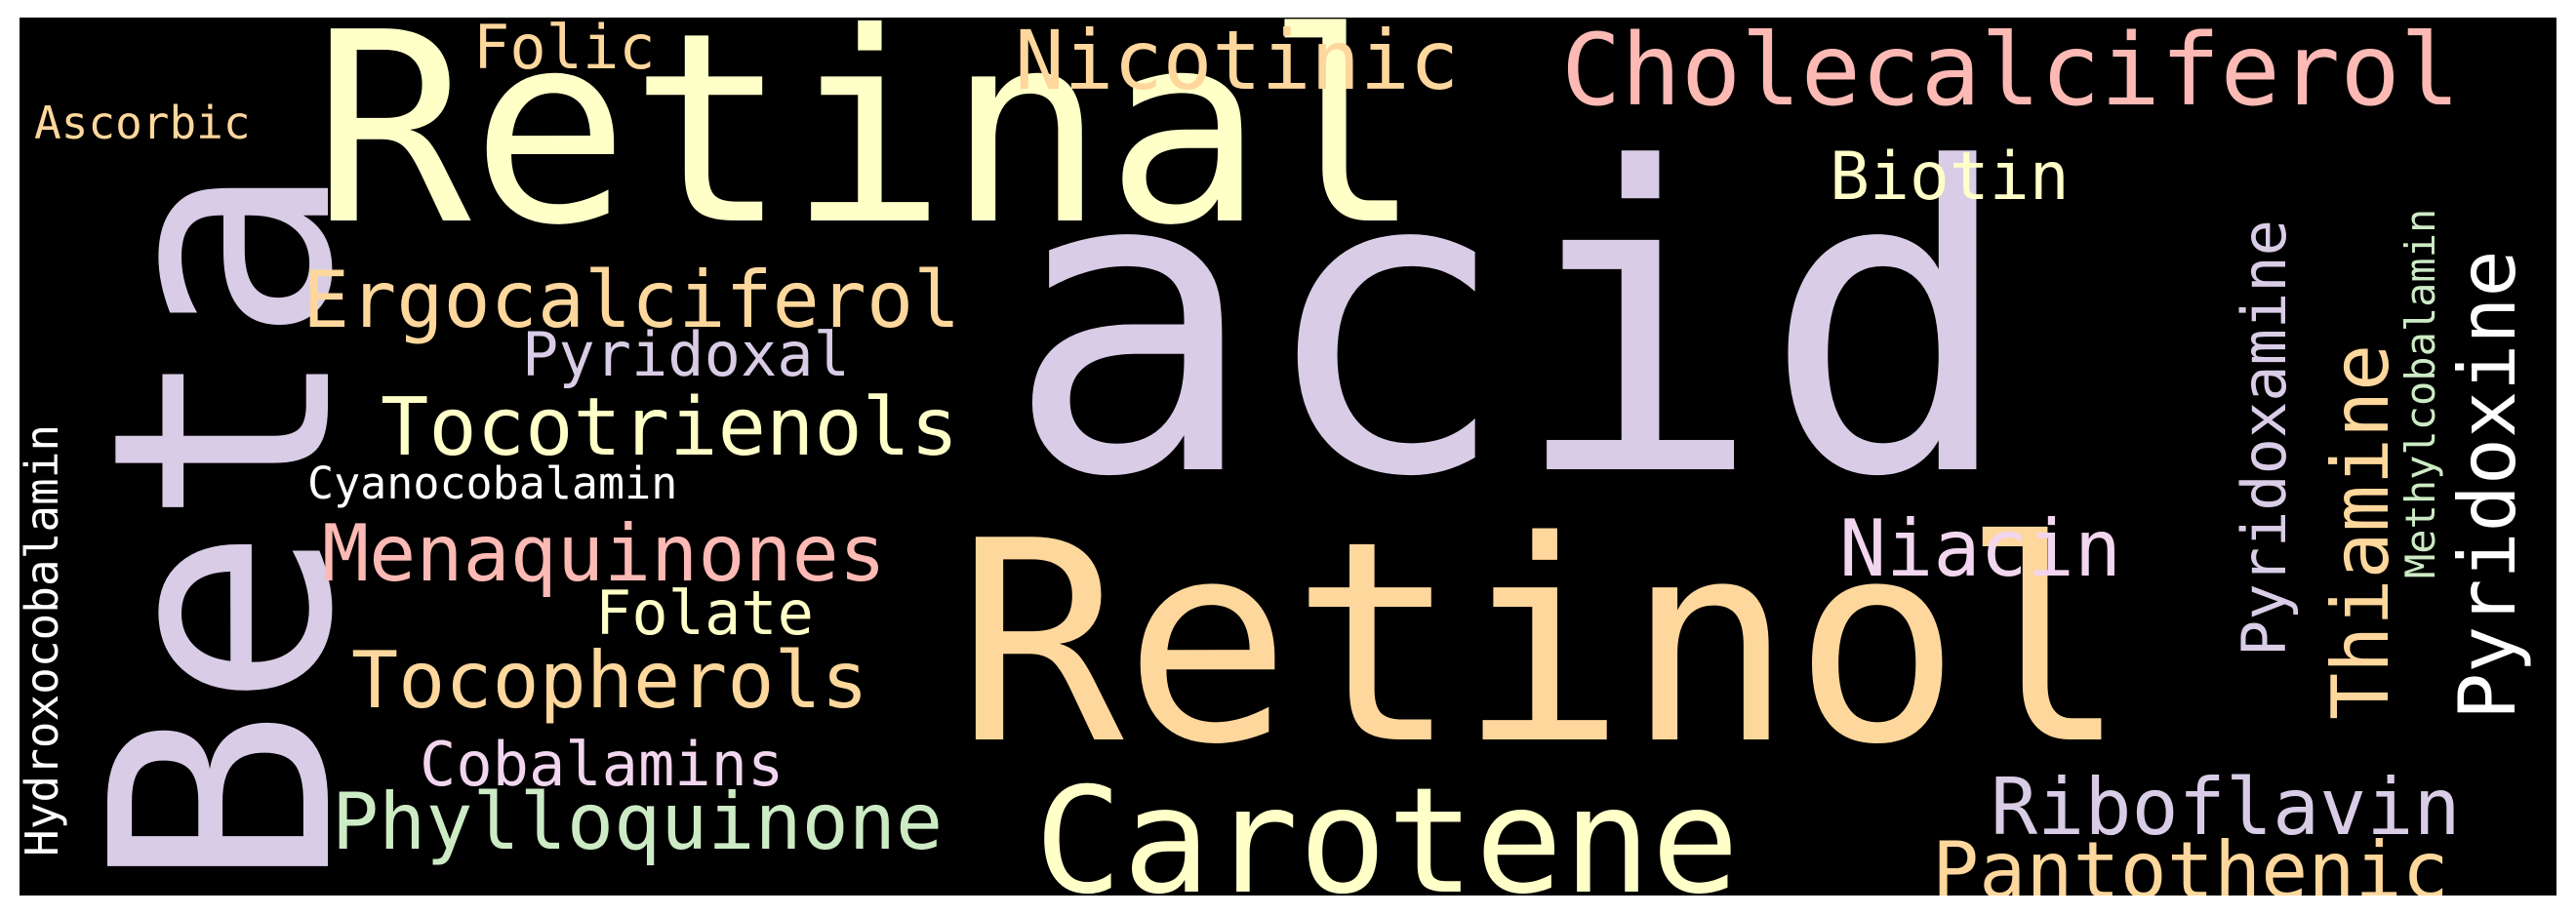 Image resolution: width=2576 pixels, height=916 pixels. What do you see at coordinates (492, 484) in the screenshot?
I see `word-cyanocobalamin: Cyanocobalamin` at bounding box center [492, 484].